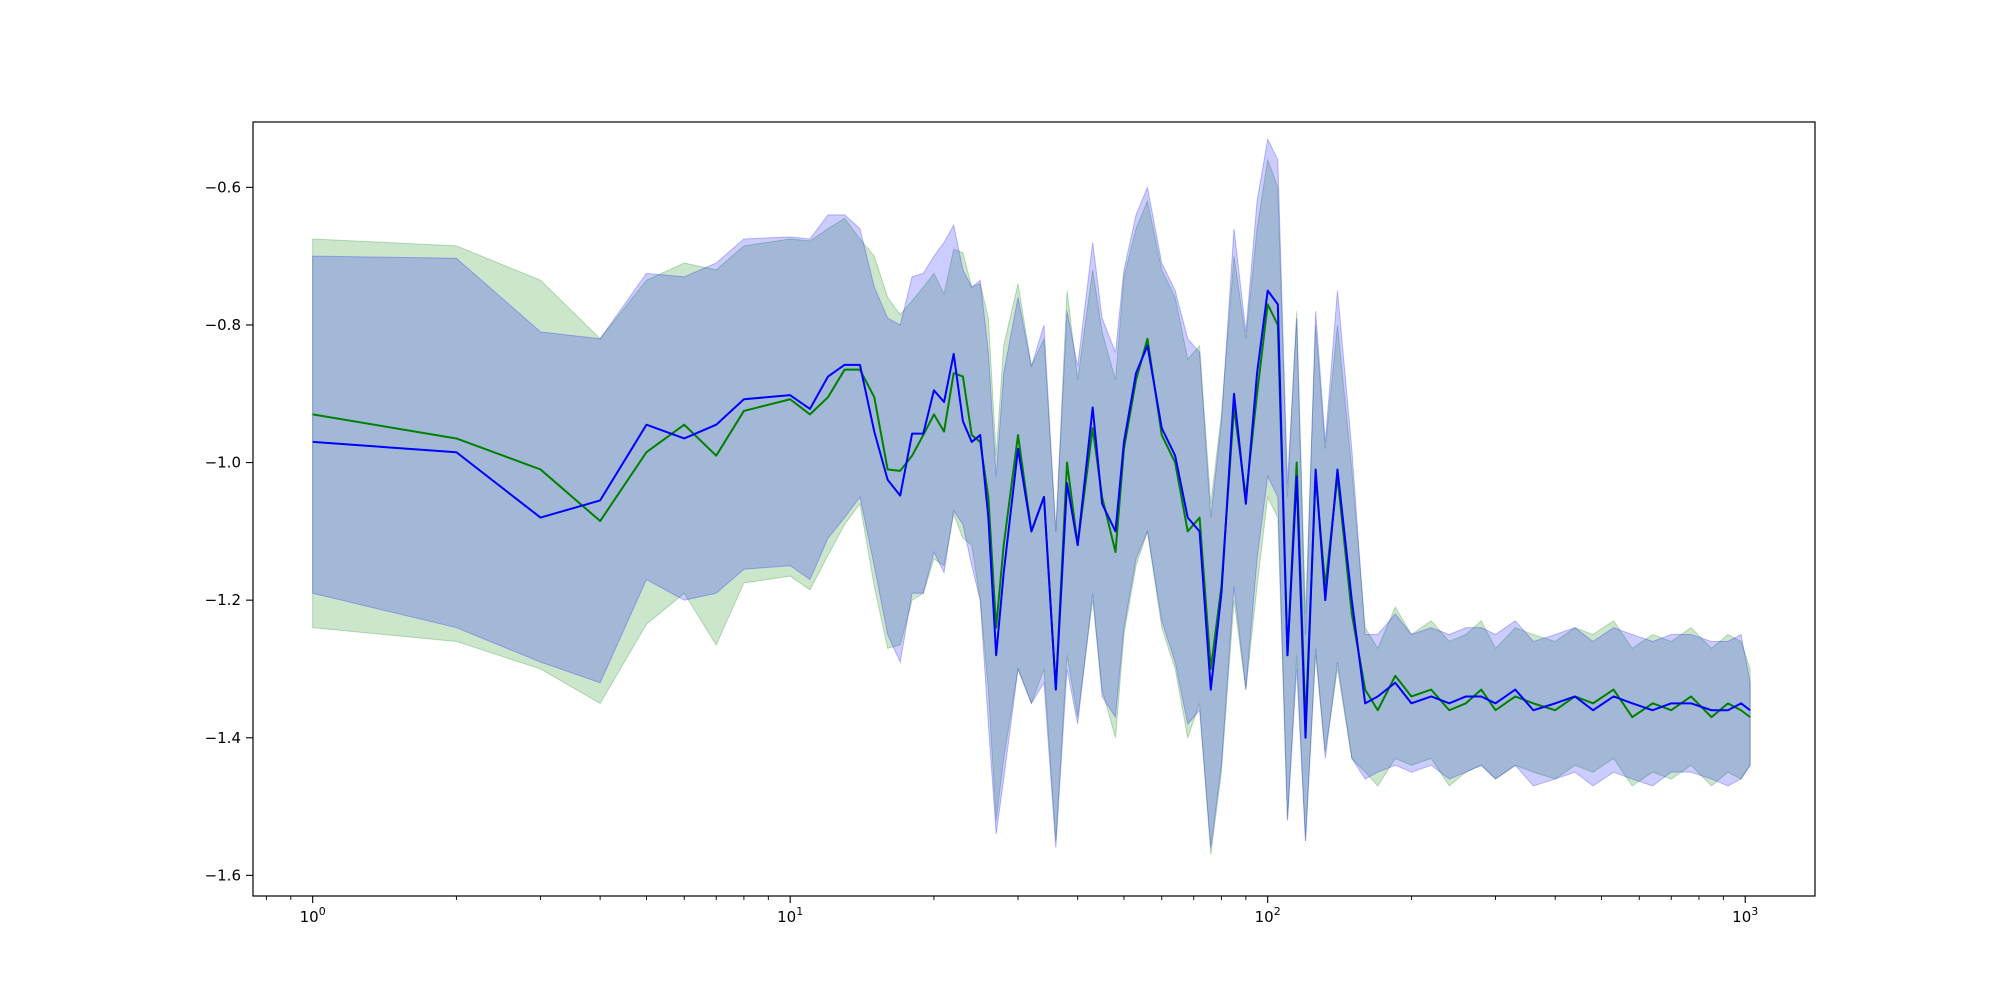  I want to click on y-tick-label: −1.2, so click(223, 600).